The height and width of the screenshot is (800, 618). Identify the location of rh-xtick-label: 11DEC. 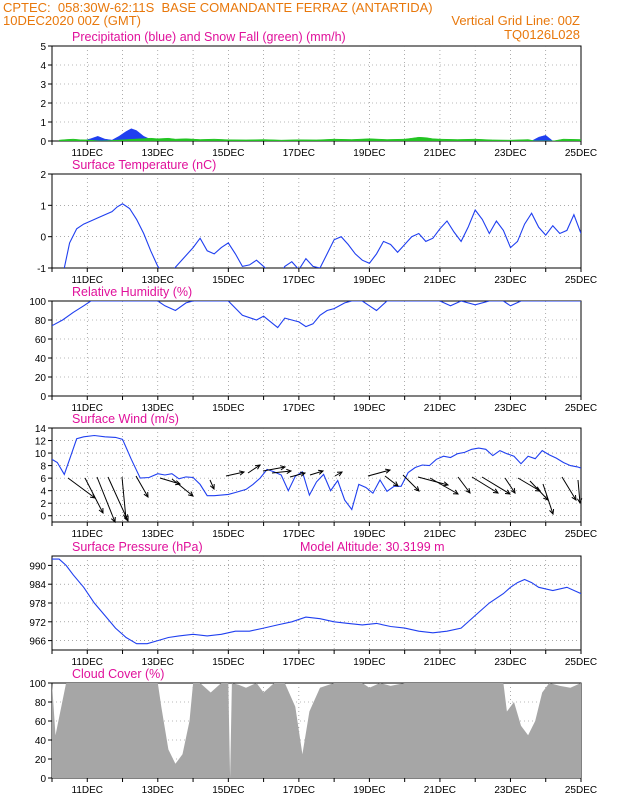
(88, 408).